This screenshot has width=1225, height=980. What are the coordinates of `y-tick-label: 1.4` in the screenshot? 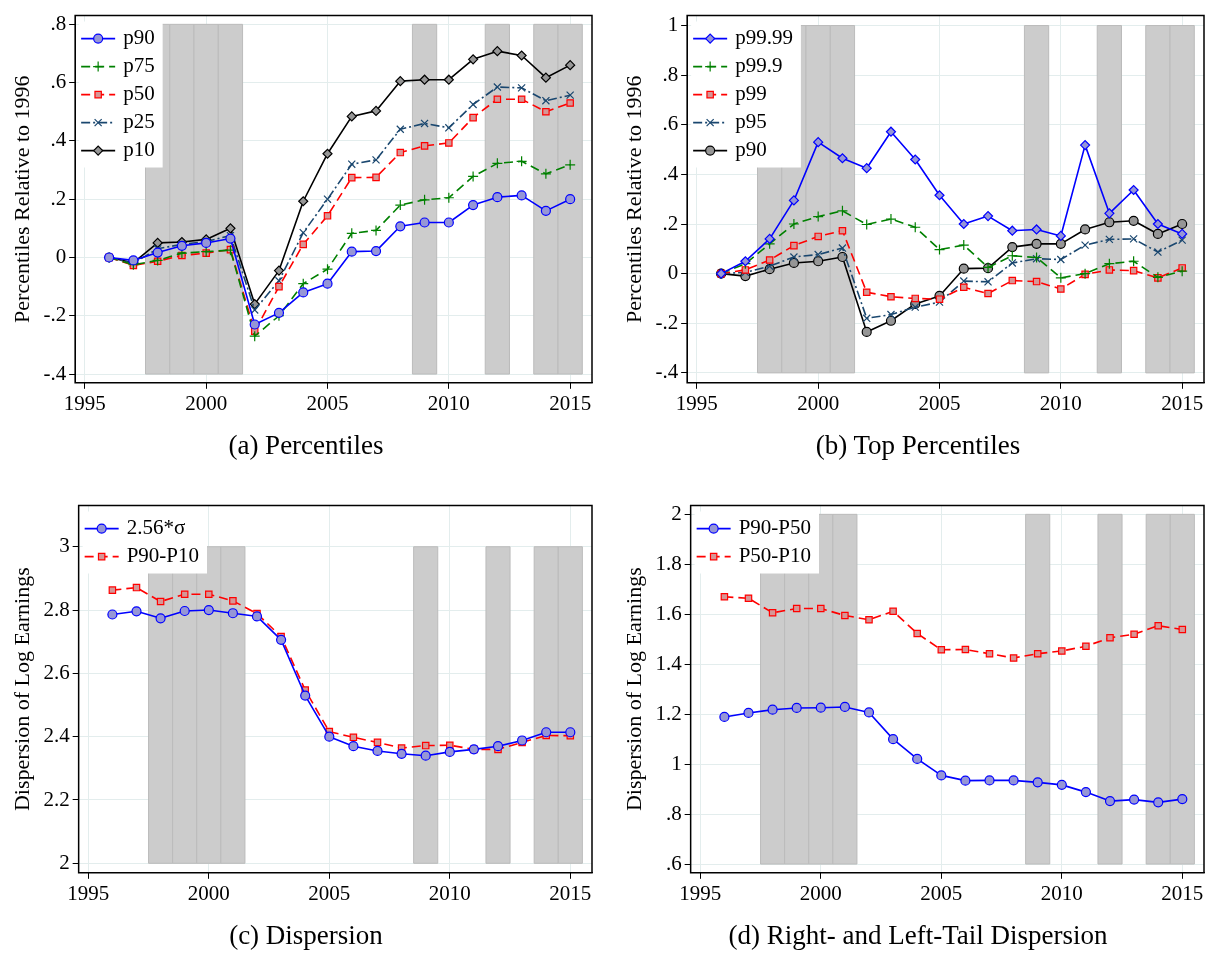 It's located at (669, 662).